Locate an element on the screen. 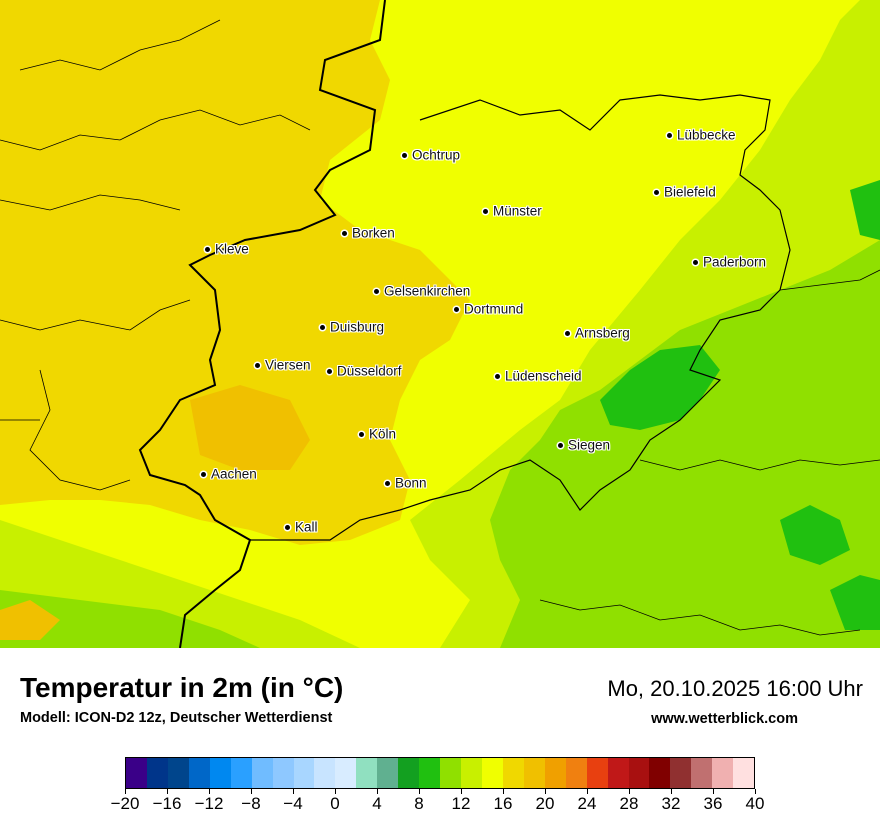 The width and height of the screenshot is (880, 830). city-luebbecke: Lübbecke is located at coordinates (701, 135).